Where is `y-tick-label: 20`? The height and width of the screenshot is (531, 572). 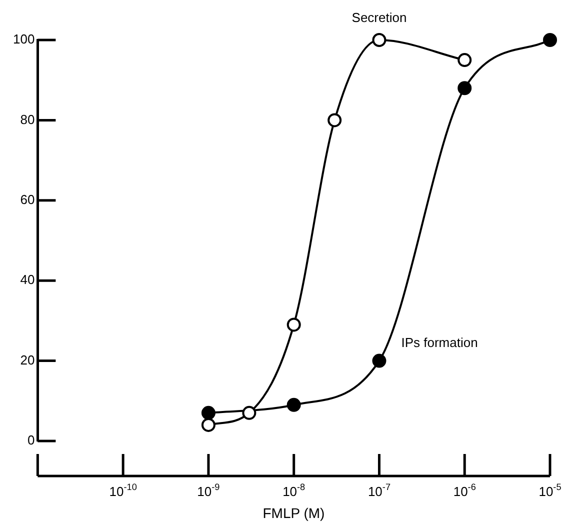 y-tick-label: 20 is located at coordinates (27, 360).